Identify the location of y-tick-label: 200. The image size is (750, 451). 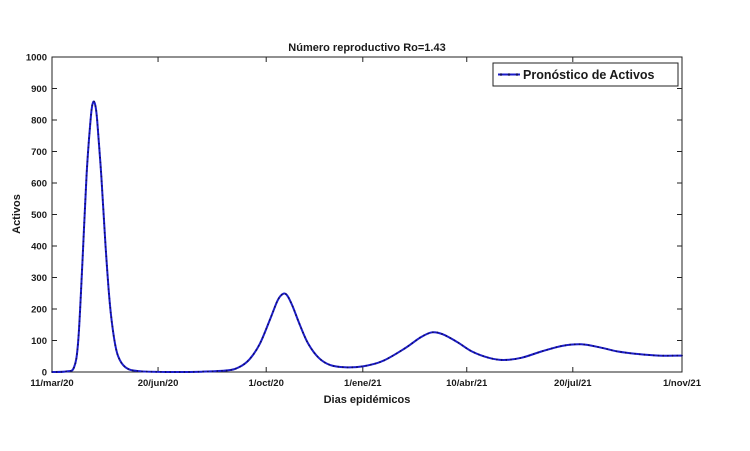
(39, 310).